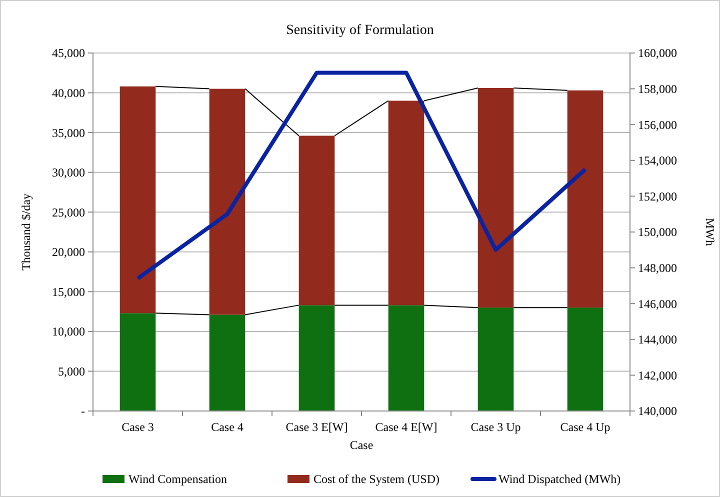 The width and height of the screenshot is (720, 497). What do you see at coordinates (68, 53) in the screenshot?
I see `y-tick-label: 45,000` at bounding box center [68, 53].